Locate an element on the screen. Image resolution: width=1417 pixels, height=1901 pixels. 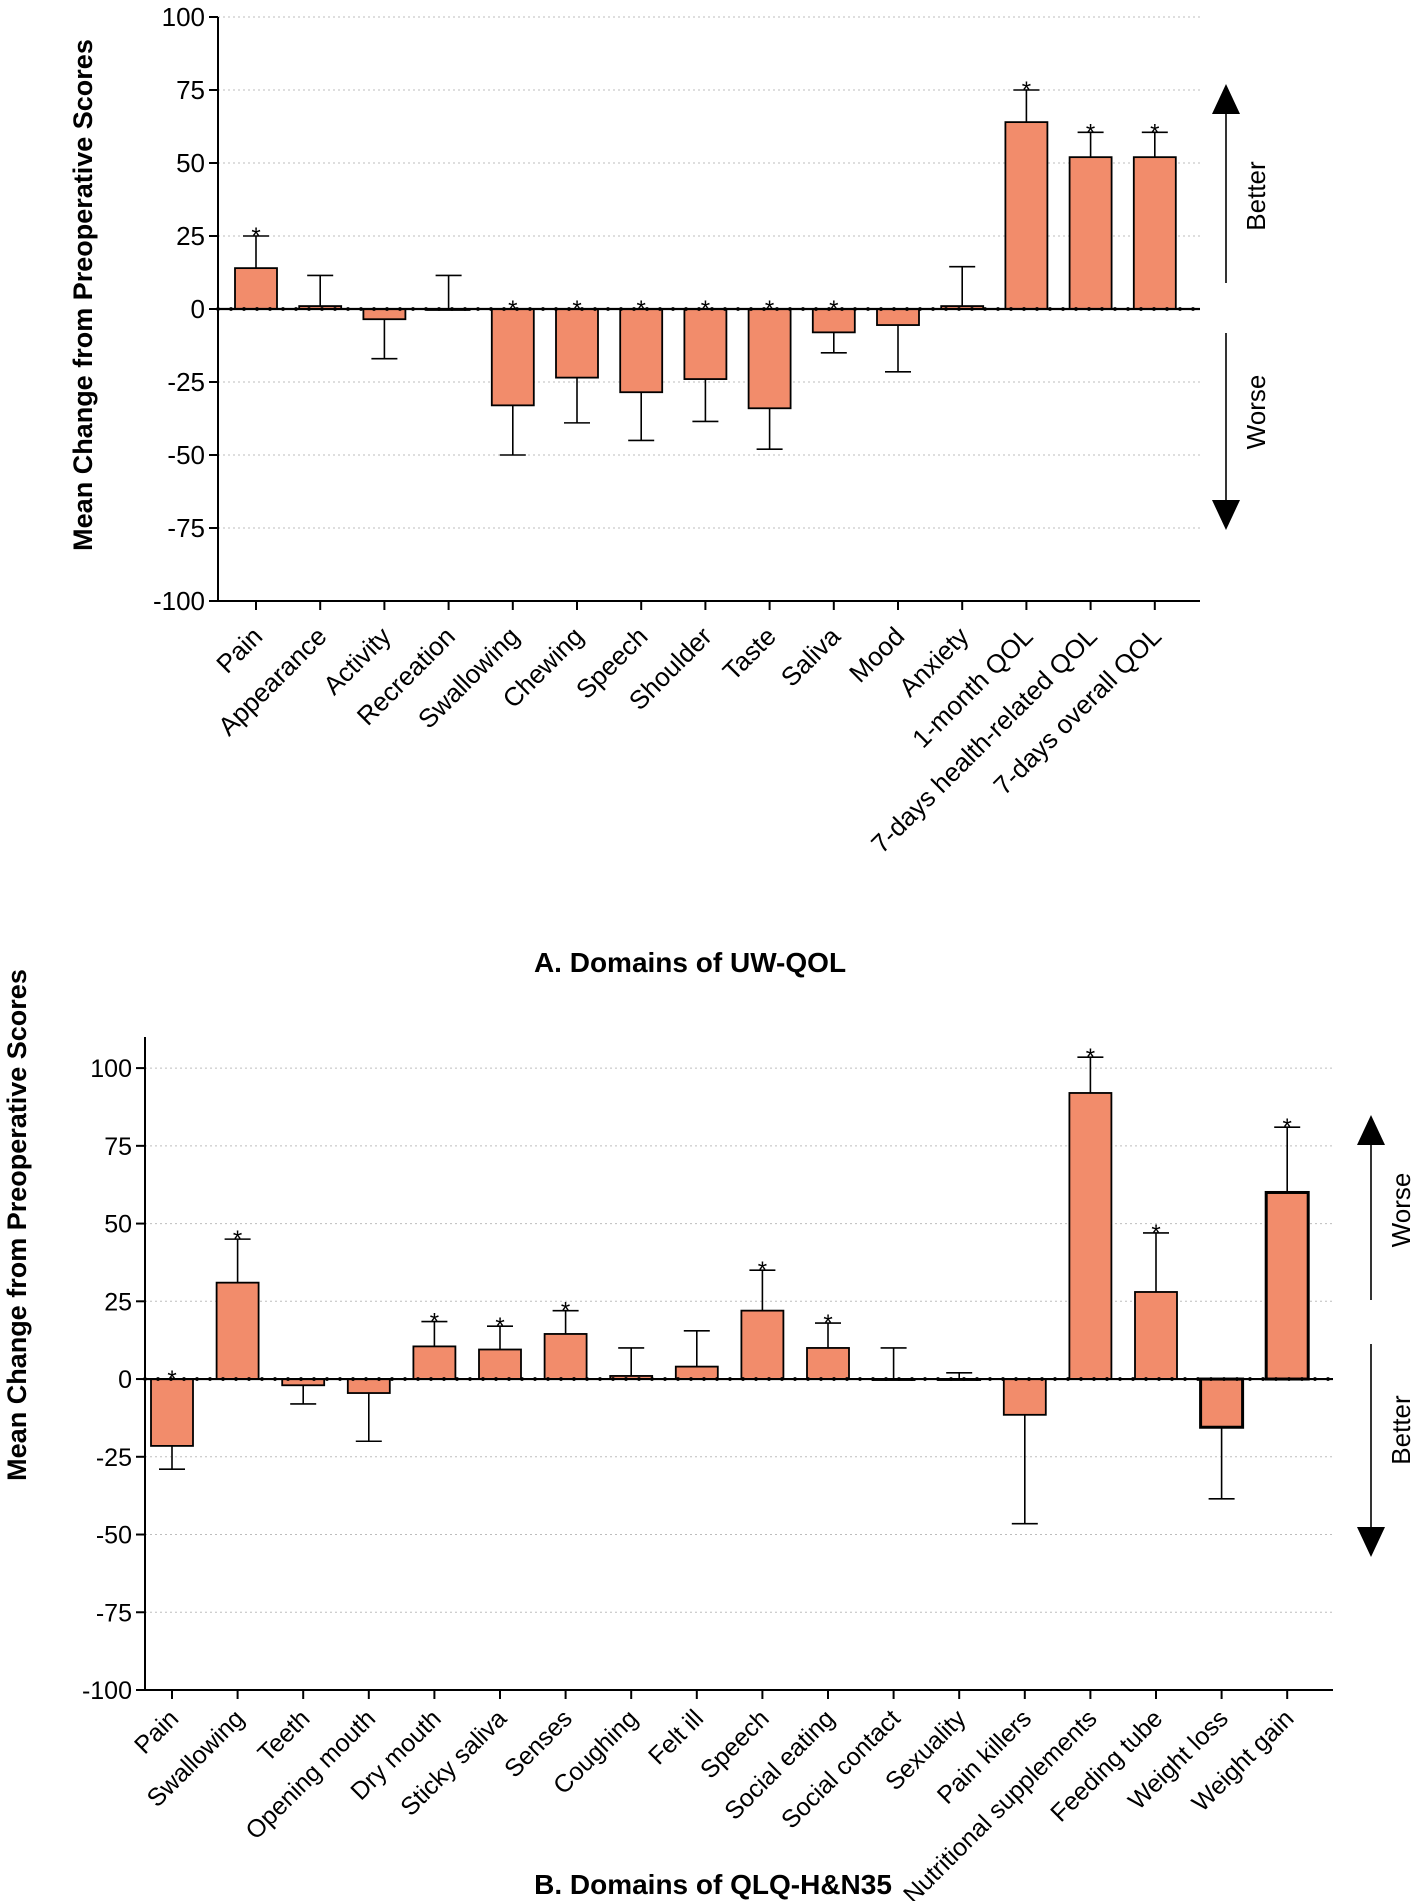
panel-caption: A. Domains of UW-QOL is located at coordinates (690, 962).